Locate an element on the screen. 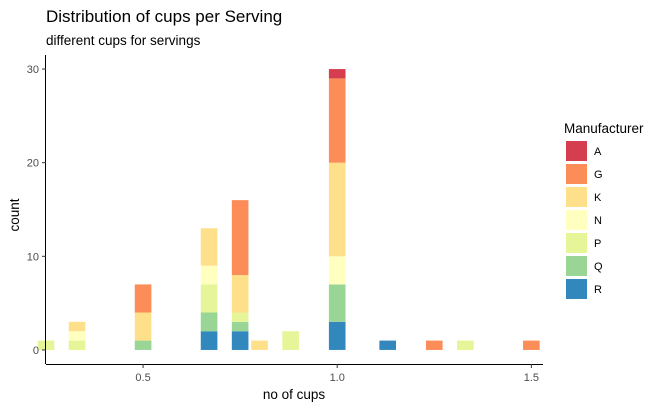 The height and width of the screenshot is (409, 665). y-axis-ticks: 0 10 20 30 is located at coordinates (36, 210).